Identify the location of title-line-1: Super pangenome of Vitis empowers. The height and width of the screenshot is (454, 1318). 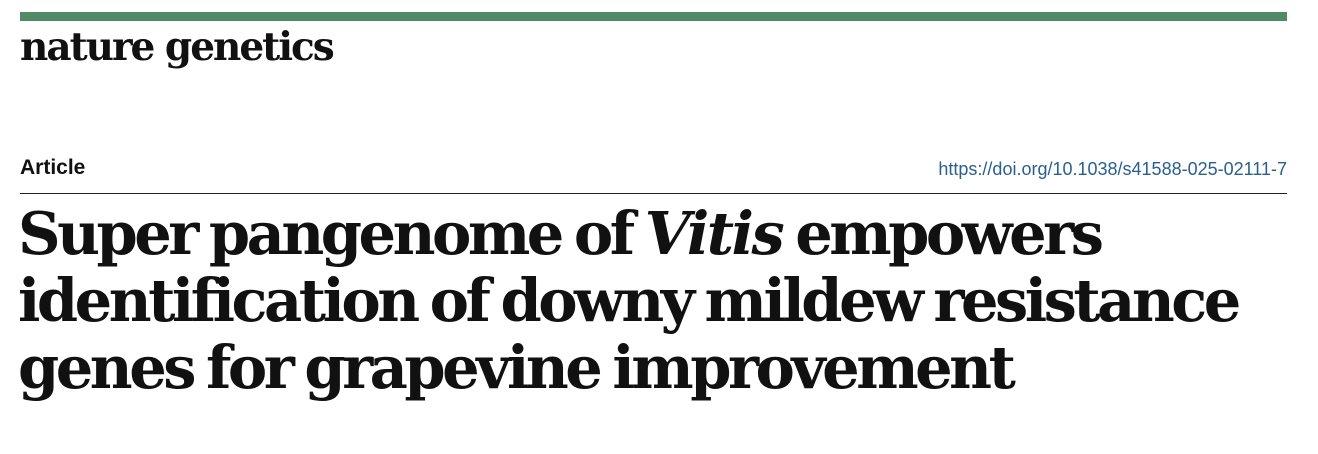
(658, 233).